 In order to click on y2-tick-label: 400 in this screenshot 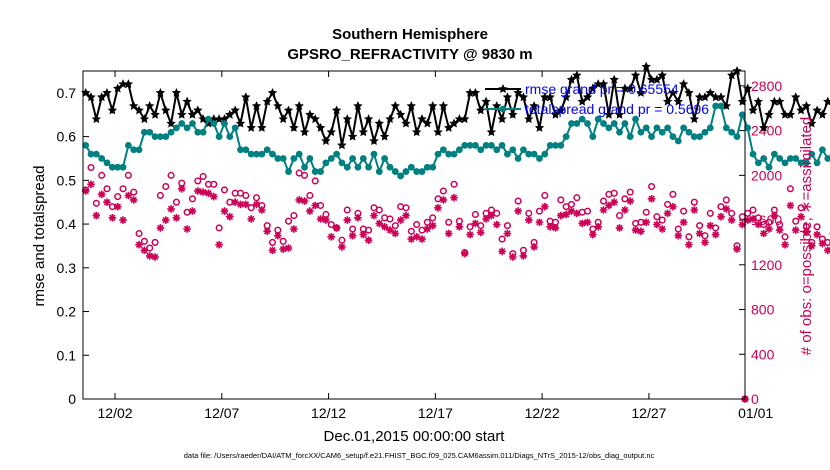, I will do `click(763, 354)`.